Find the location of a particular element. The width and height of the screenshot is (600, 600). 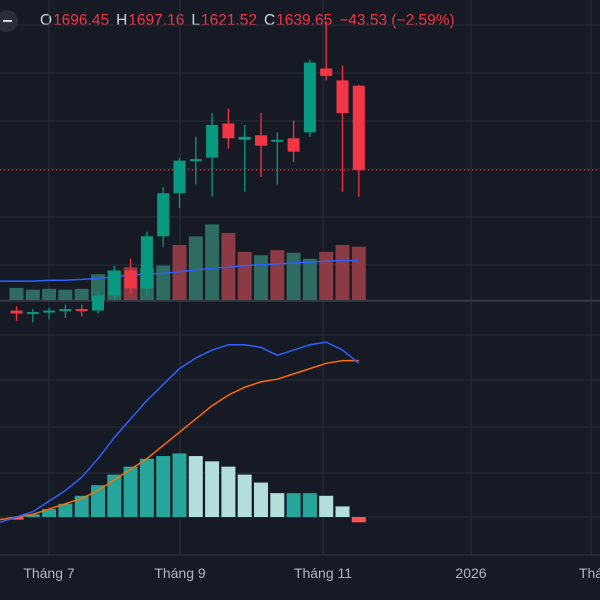

high-label: H is located at coordinates (122, 20).